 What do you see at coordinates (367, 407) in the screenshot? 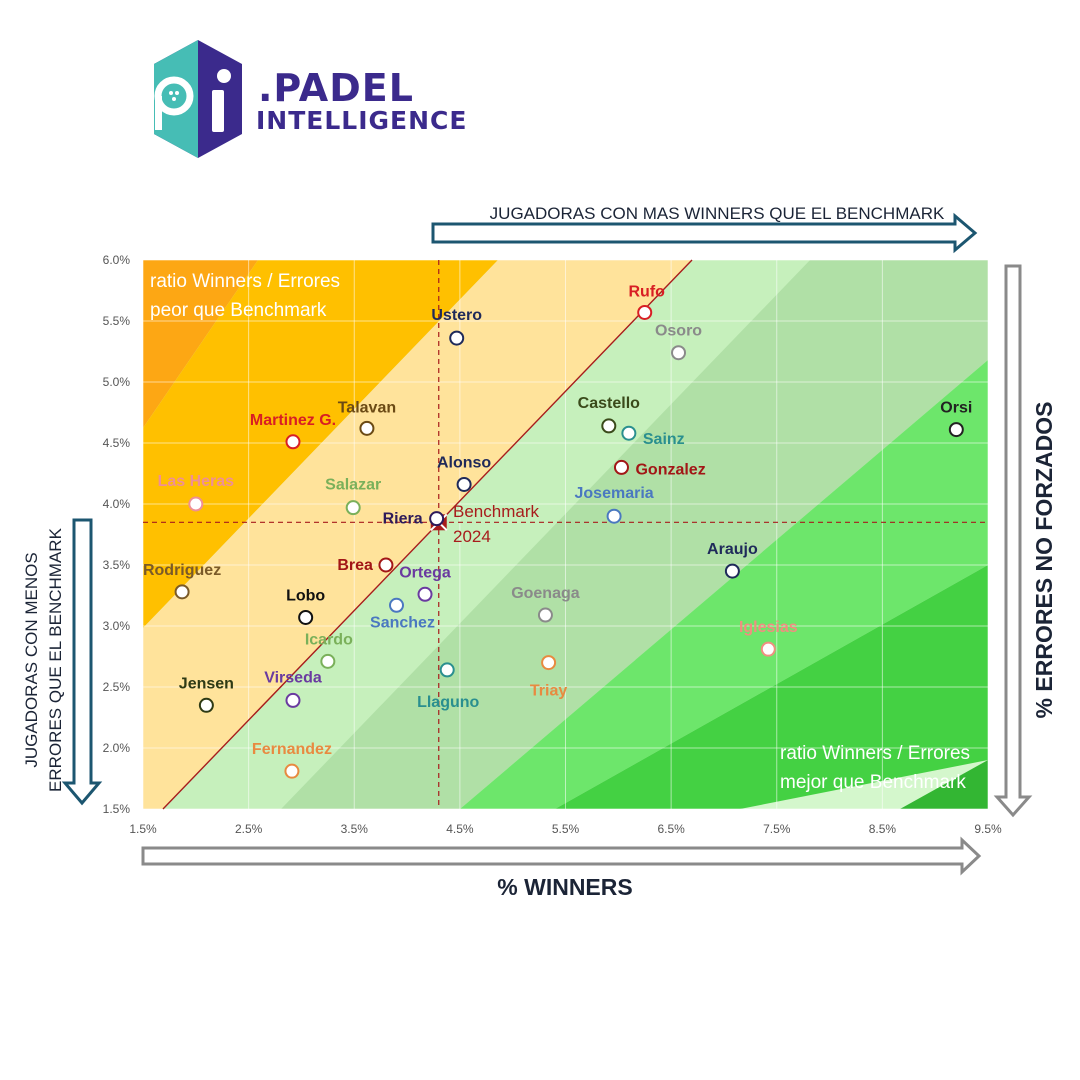
I see `point-label: Talavan` at bounding box center [367, 407].